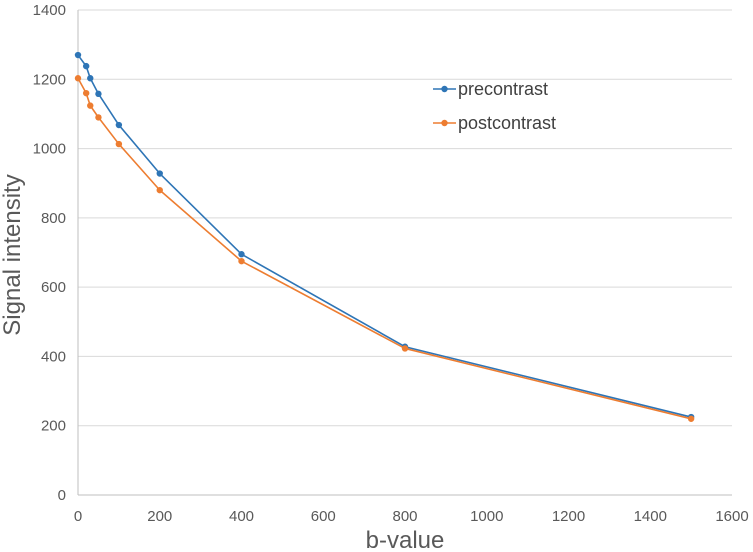  What do you see at coordinates (323, 516) in the screenshot?
I see `x-tick-label-600: 600` at bounding box center [323, 516].